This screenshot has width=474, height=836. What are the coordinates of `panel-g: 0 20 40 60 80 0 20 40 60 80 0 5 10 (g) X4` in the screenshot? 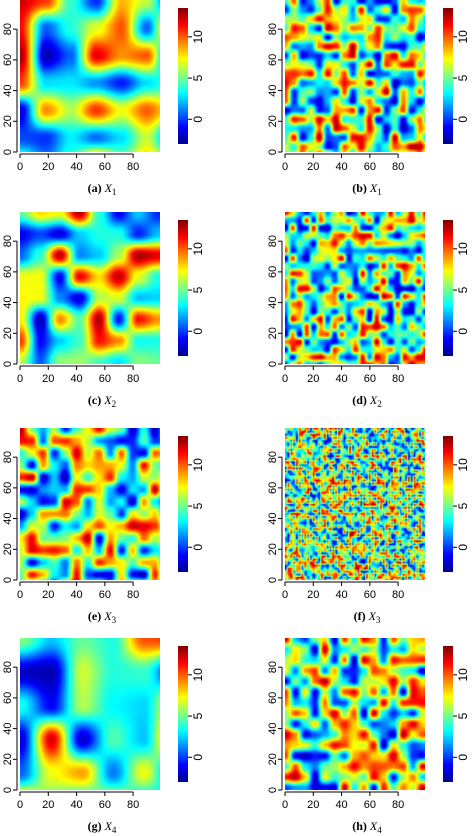 It's located at (103, 736).